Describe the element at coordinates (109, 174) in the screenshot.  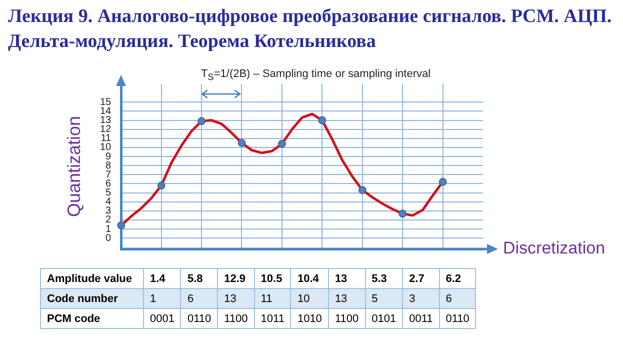
I see `y-tick-label: 7` at that location.